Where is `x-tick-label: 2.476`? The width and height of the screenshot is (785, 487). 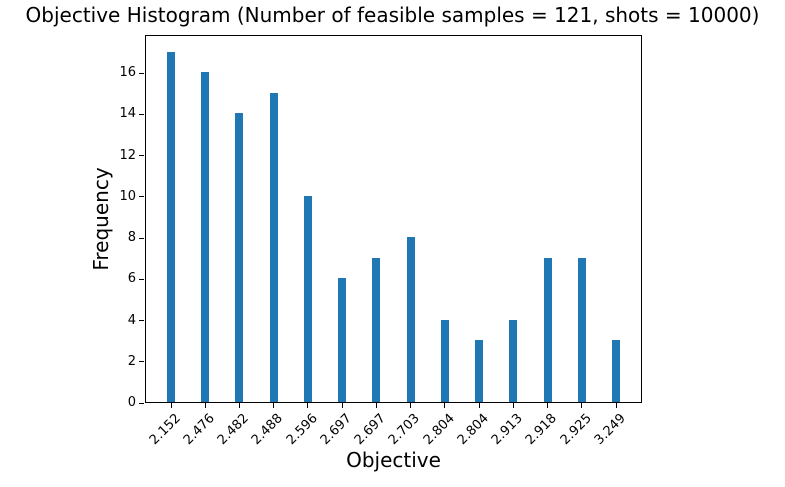
x-tick-label: 2.476 is located at coordinates (199, 429).